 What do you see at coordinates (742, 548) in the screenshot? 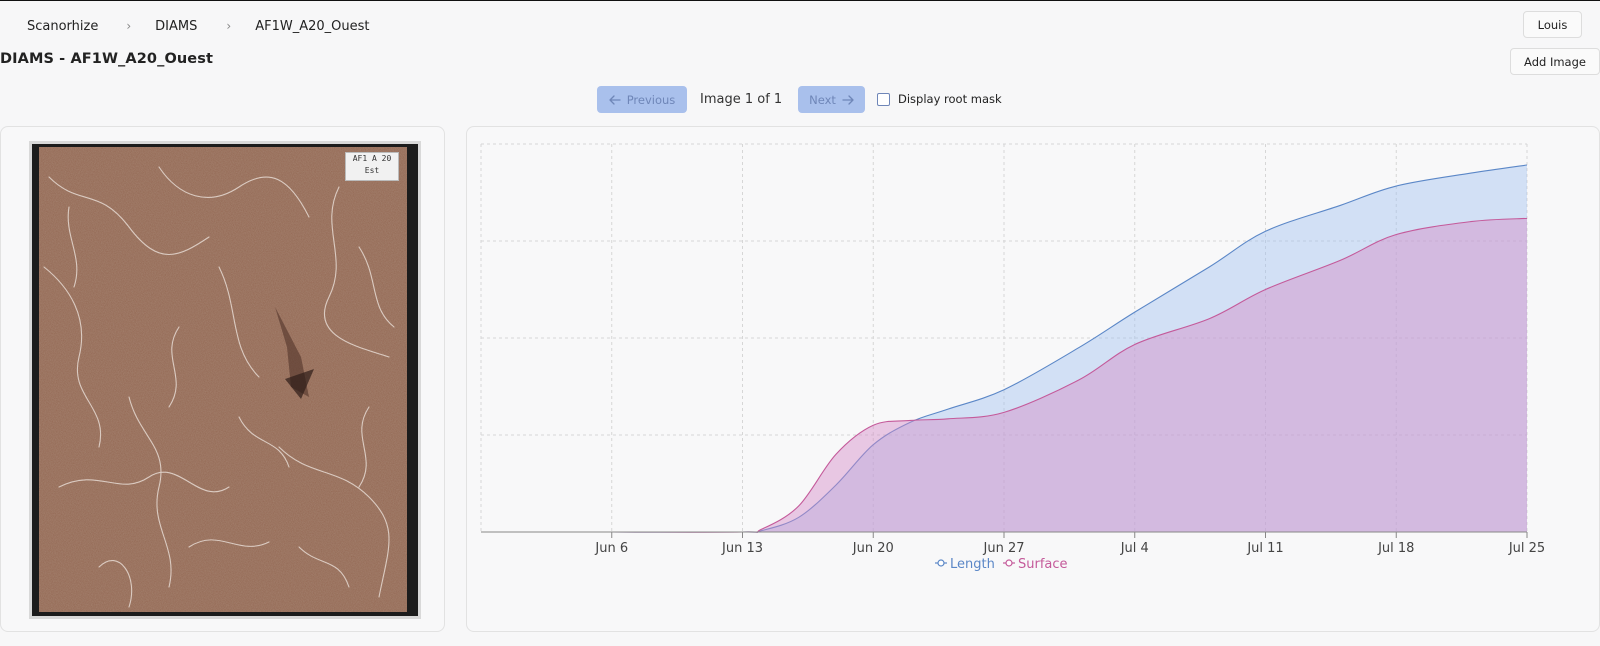
I see `x-tick-label: Jun 13` at bounding box center [742, 548].